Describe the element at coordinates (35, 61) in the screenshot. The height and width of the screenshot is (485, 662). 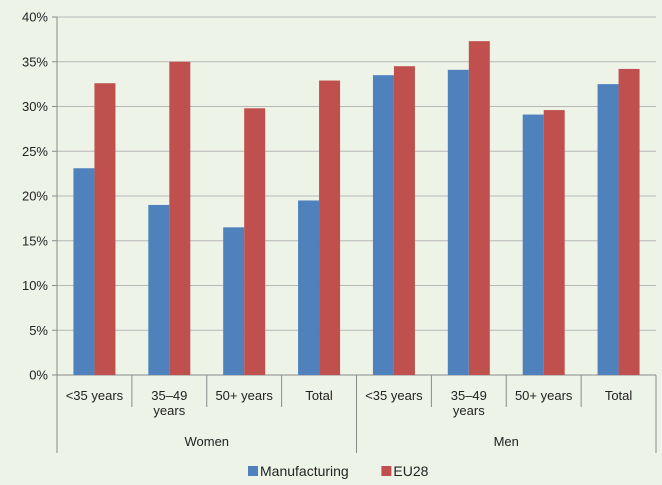
I see `y-tick-label: 35%` at that location.